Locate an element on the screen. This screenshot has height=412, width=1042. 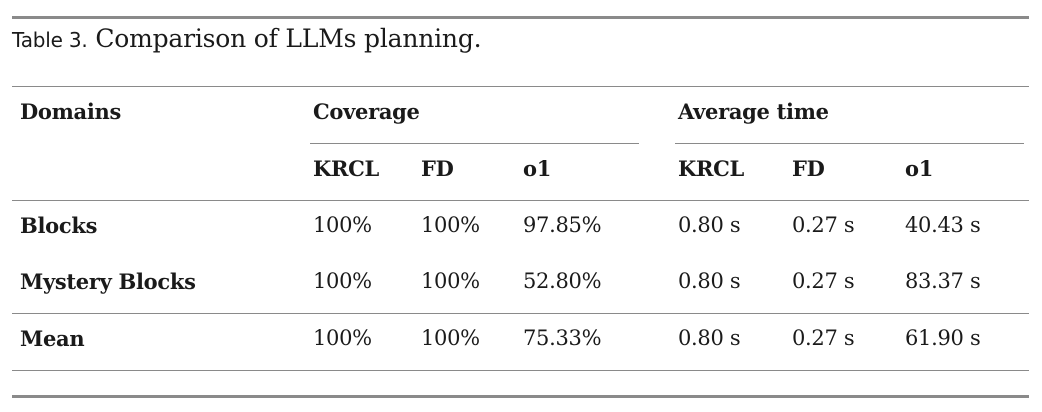
header-coverage: Coverage is located at coordinates (366, 111).